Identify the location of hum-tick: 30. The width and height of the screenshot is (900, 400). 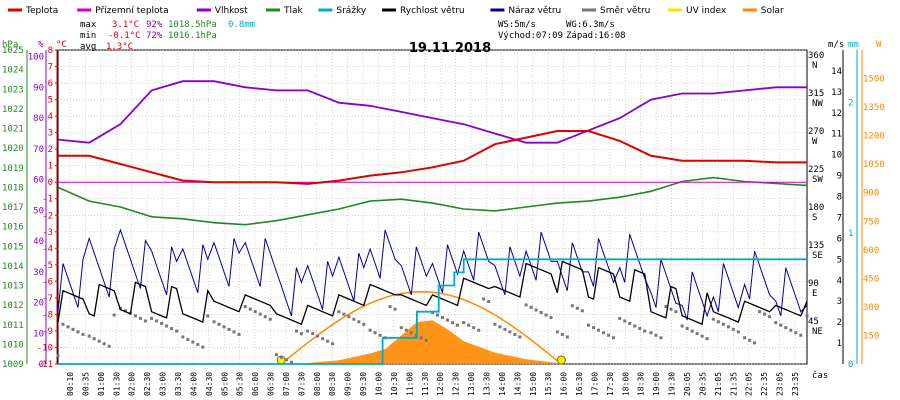
(38, 273).